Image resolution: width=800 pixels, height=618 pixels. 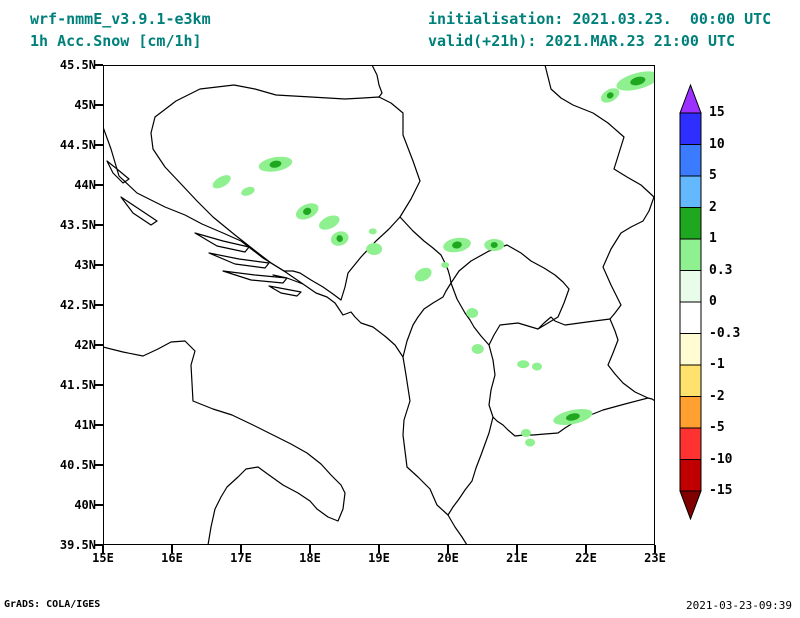 What do you see at coordinates (77, 545) in the screenshot?
I see `y-axis-tick-label: 39.5N` at bounding box center [77, 545].